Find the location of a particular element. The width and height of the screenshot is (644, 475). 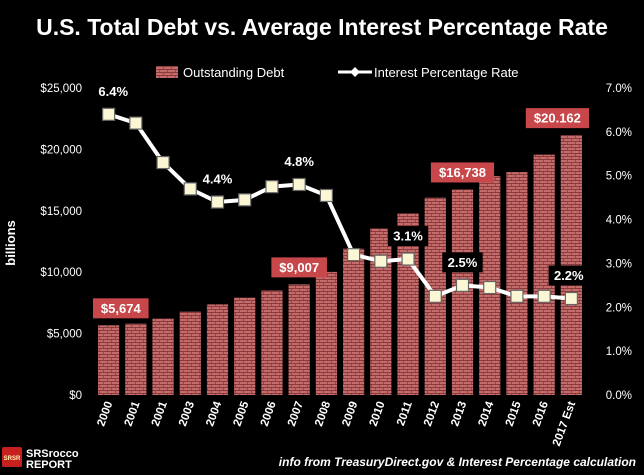

logo: SRSR SRSrocco REPORT is located at coordinates (40, 459).